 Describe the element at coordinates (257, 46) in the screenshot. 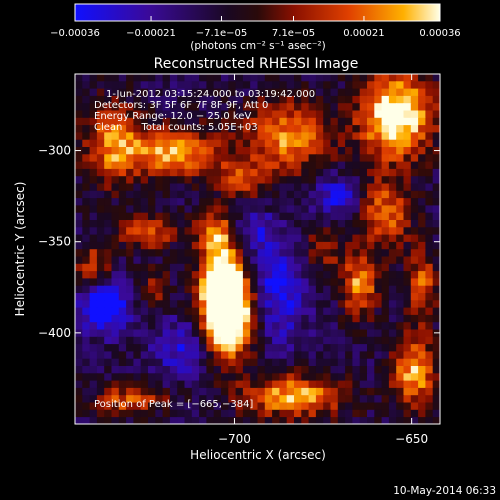

I see `colorbar-unit-label: (photons cm⁻² s⁻¹ asec⁻²)` at that location.